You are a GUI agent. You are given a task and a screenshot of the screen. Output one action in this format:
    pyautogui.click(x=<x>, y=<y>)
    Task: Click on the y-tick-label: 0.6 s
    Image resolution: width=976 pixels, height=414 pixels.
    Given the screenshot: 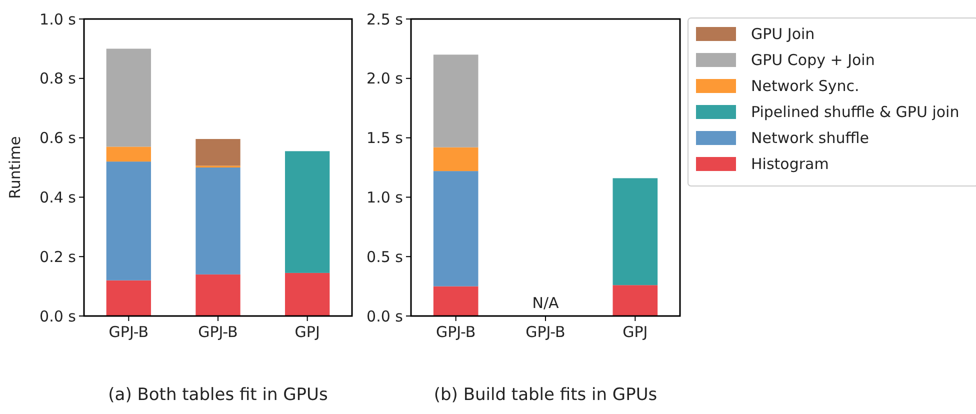 What is the action you would take?
    pyautogui.click(x=58, y=138)
    